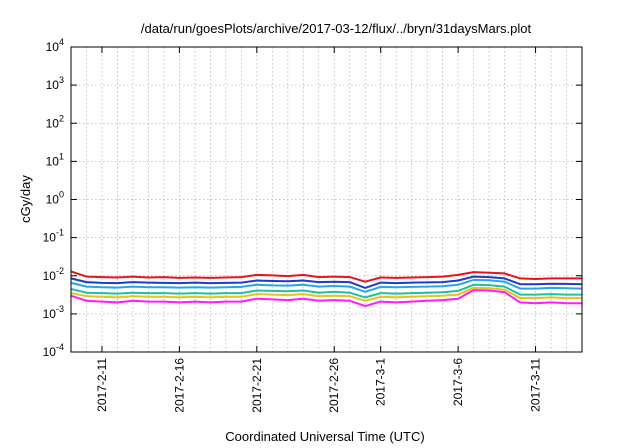 The height and width of the screenshot is (448, 640). What do you see at coordinates (55, 83) in the screenshot?
I see `y-tick-label: 10³` at bounding box center [55, 83].